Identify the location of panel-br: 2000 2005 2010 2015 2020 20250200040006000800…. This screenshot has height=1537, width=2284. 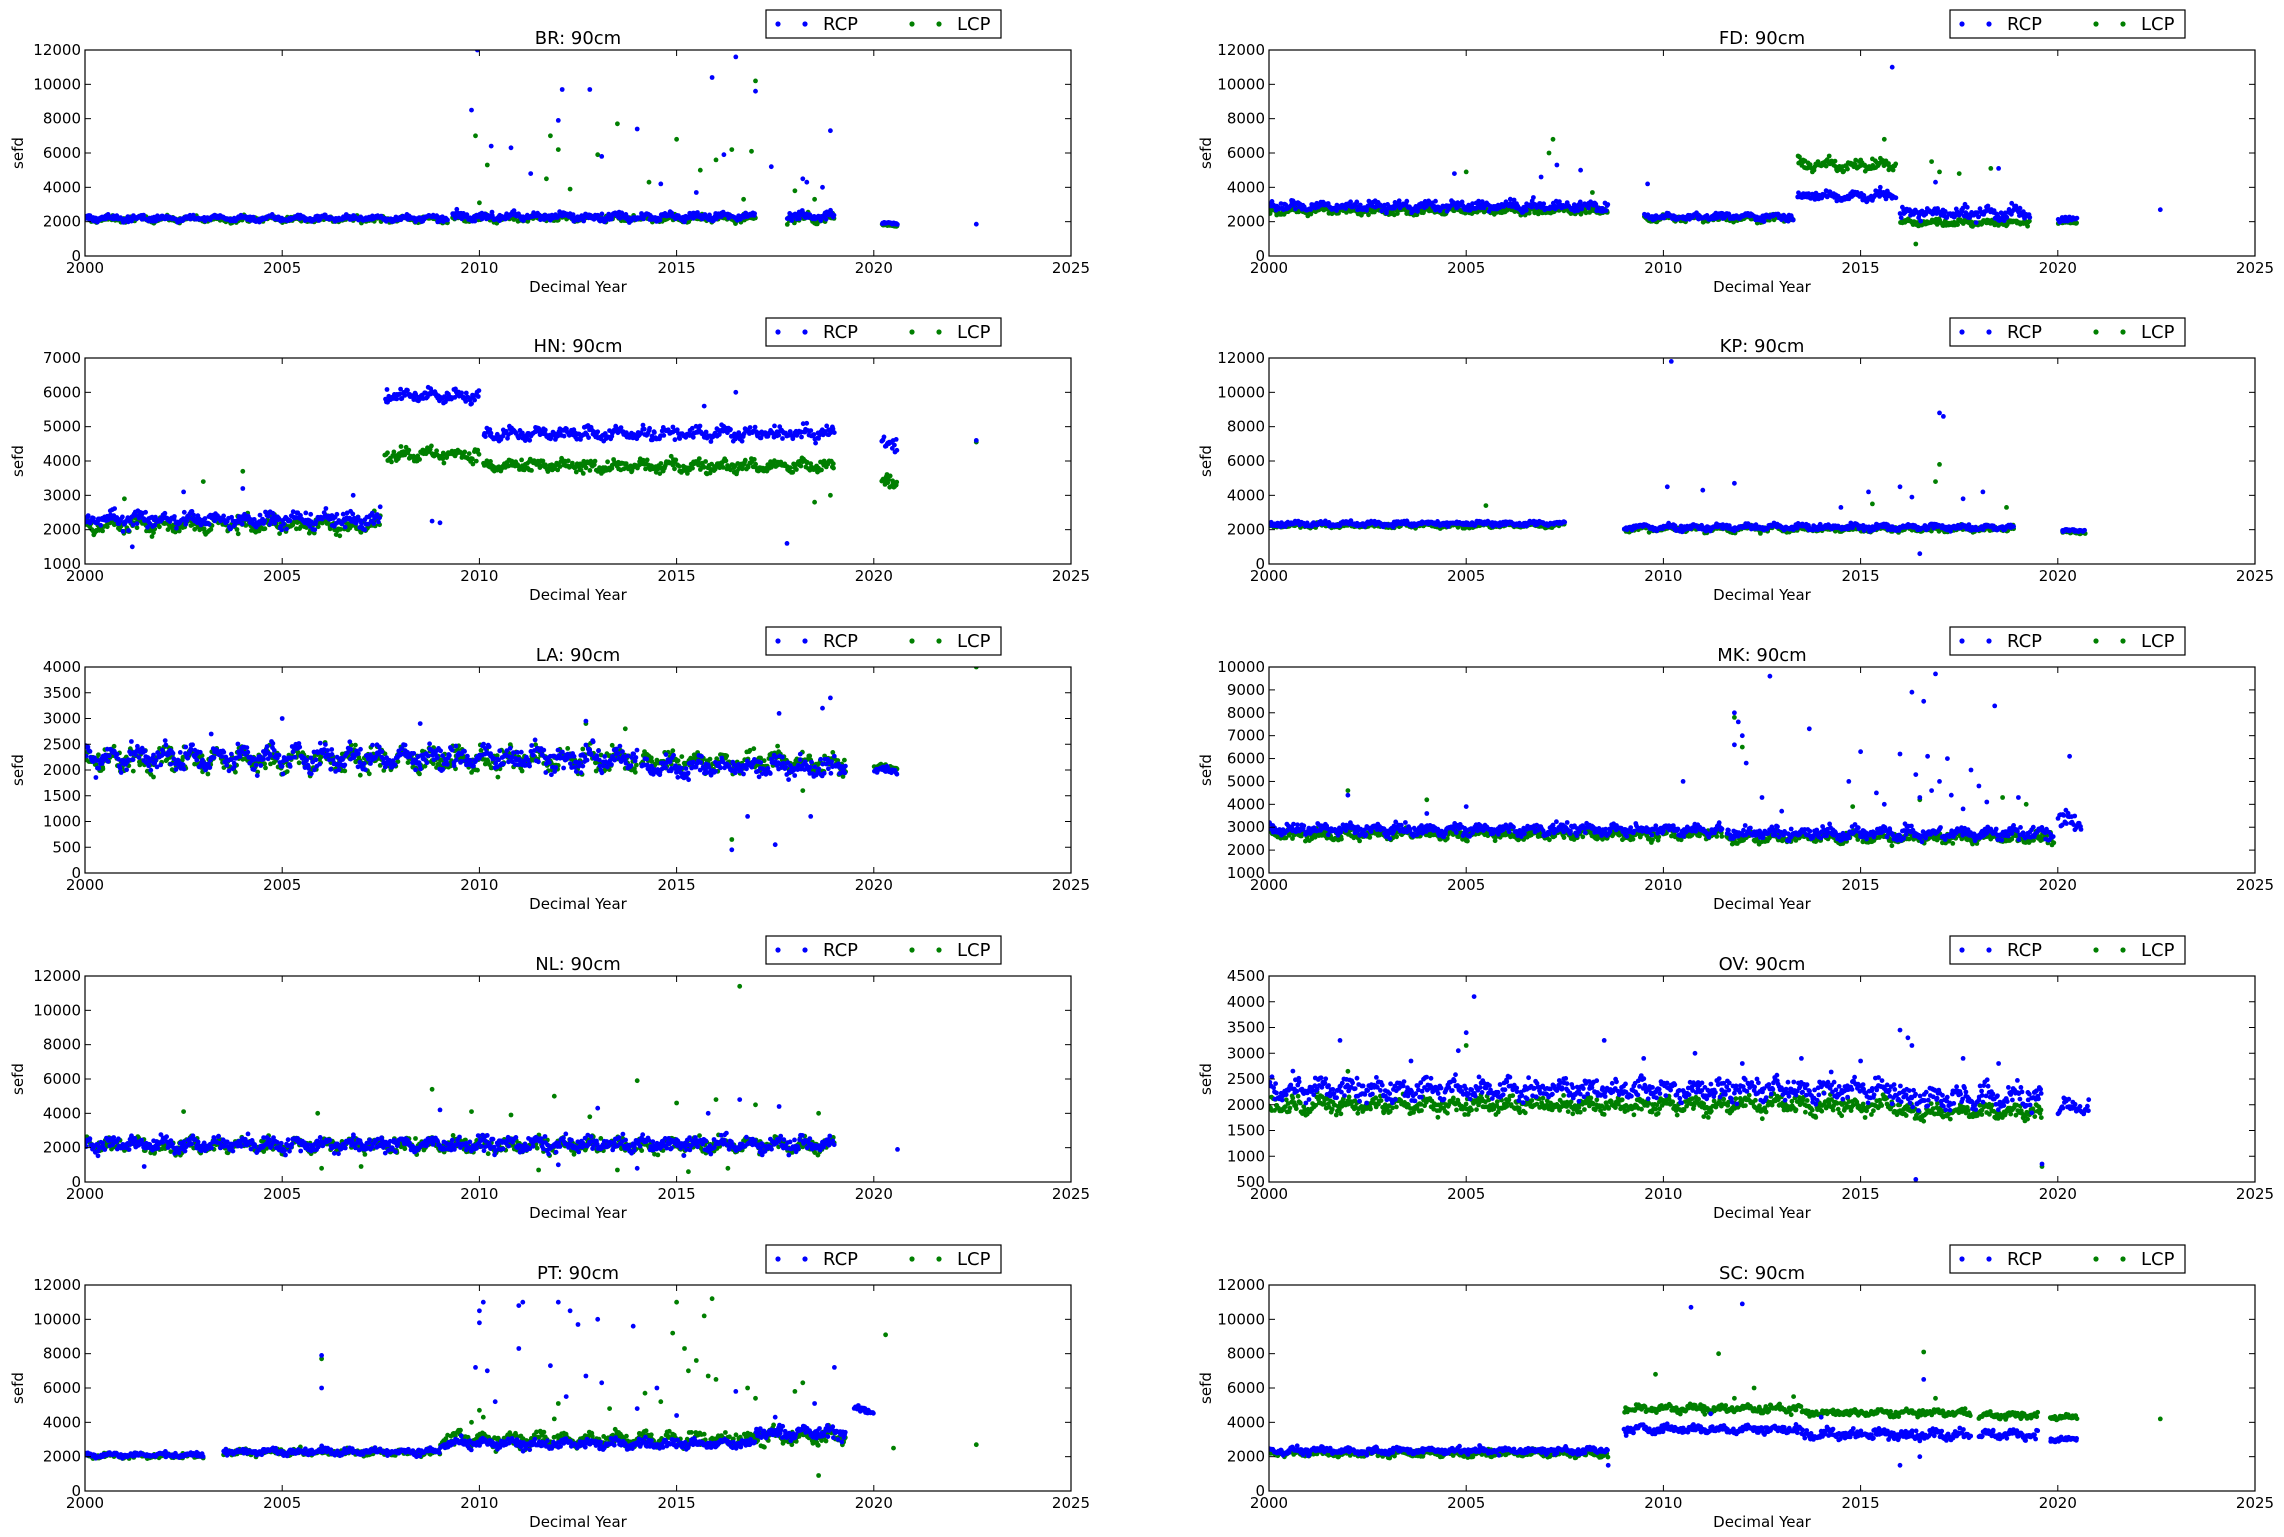
(549, 152).